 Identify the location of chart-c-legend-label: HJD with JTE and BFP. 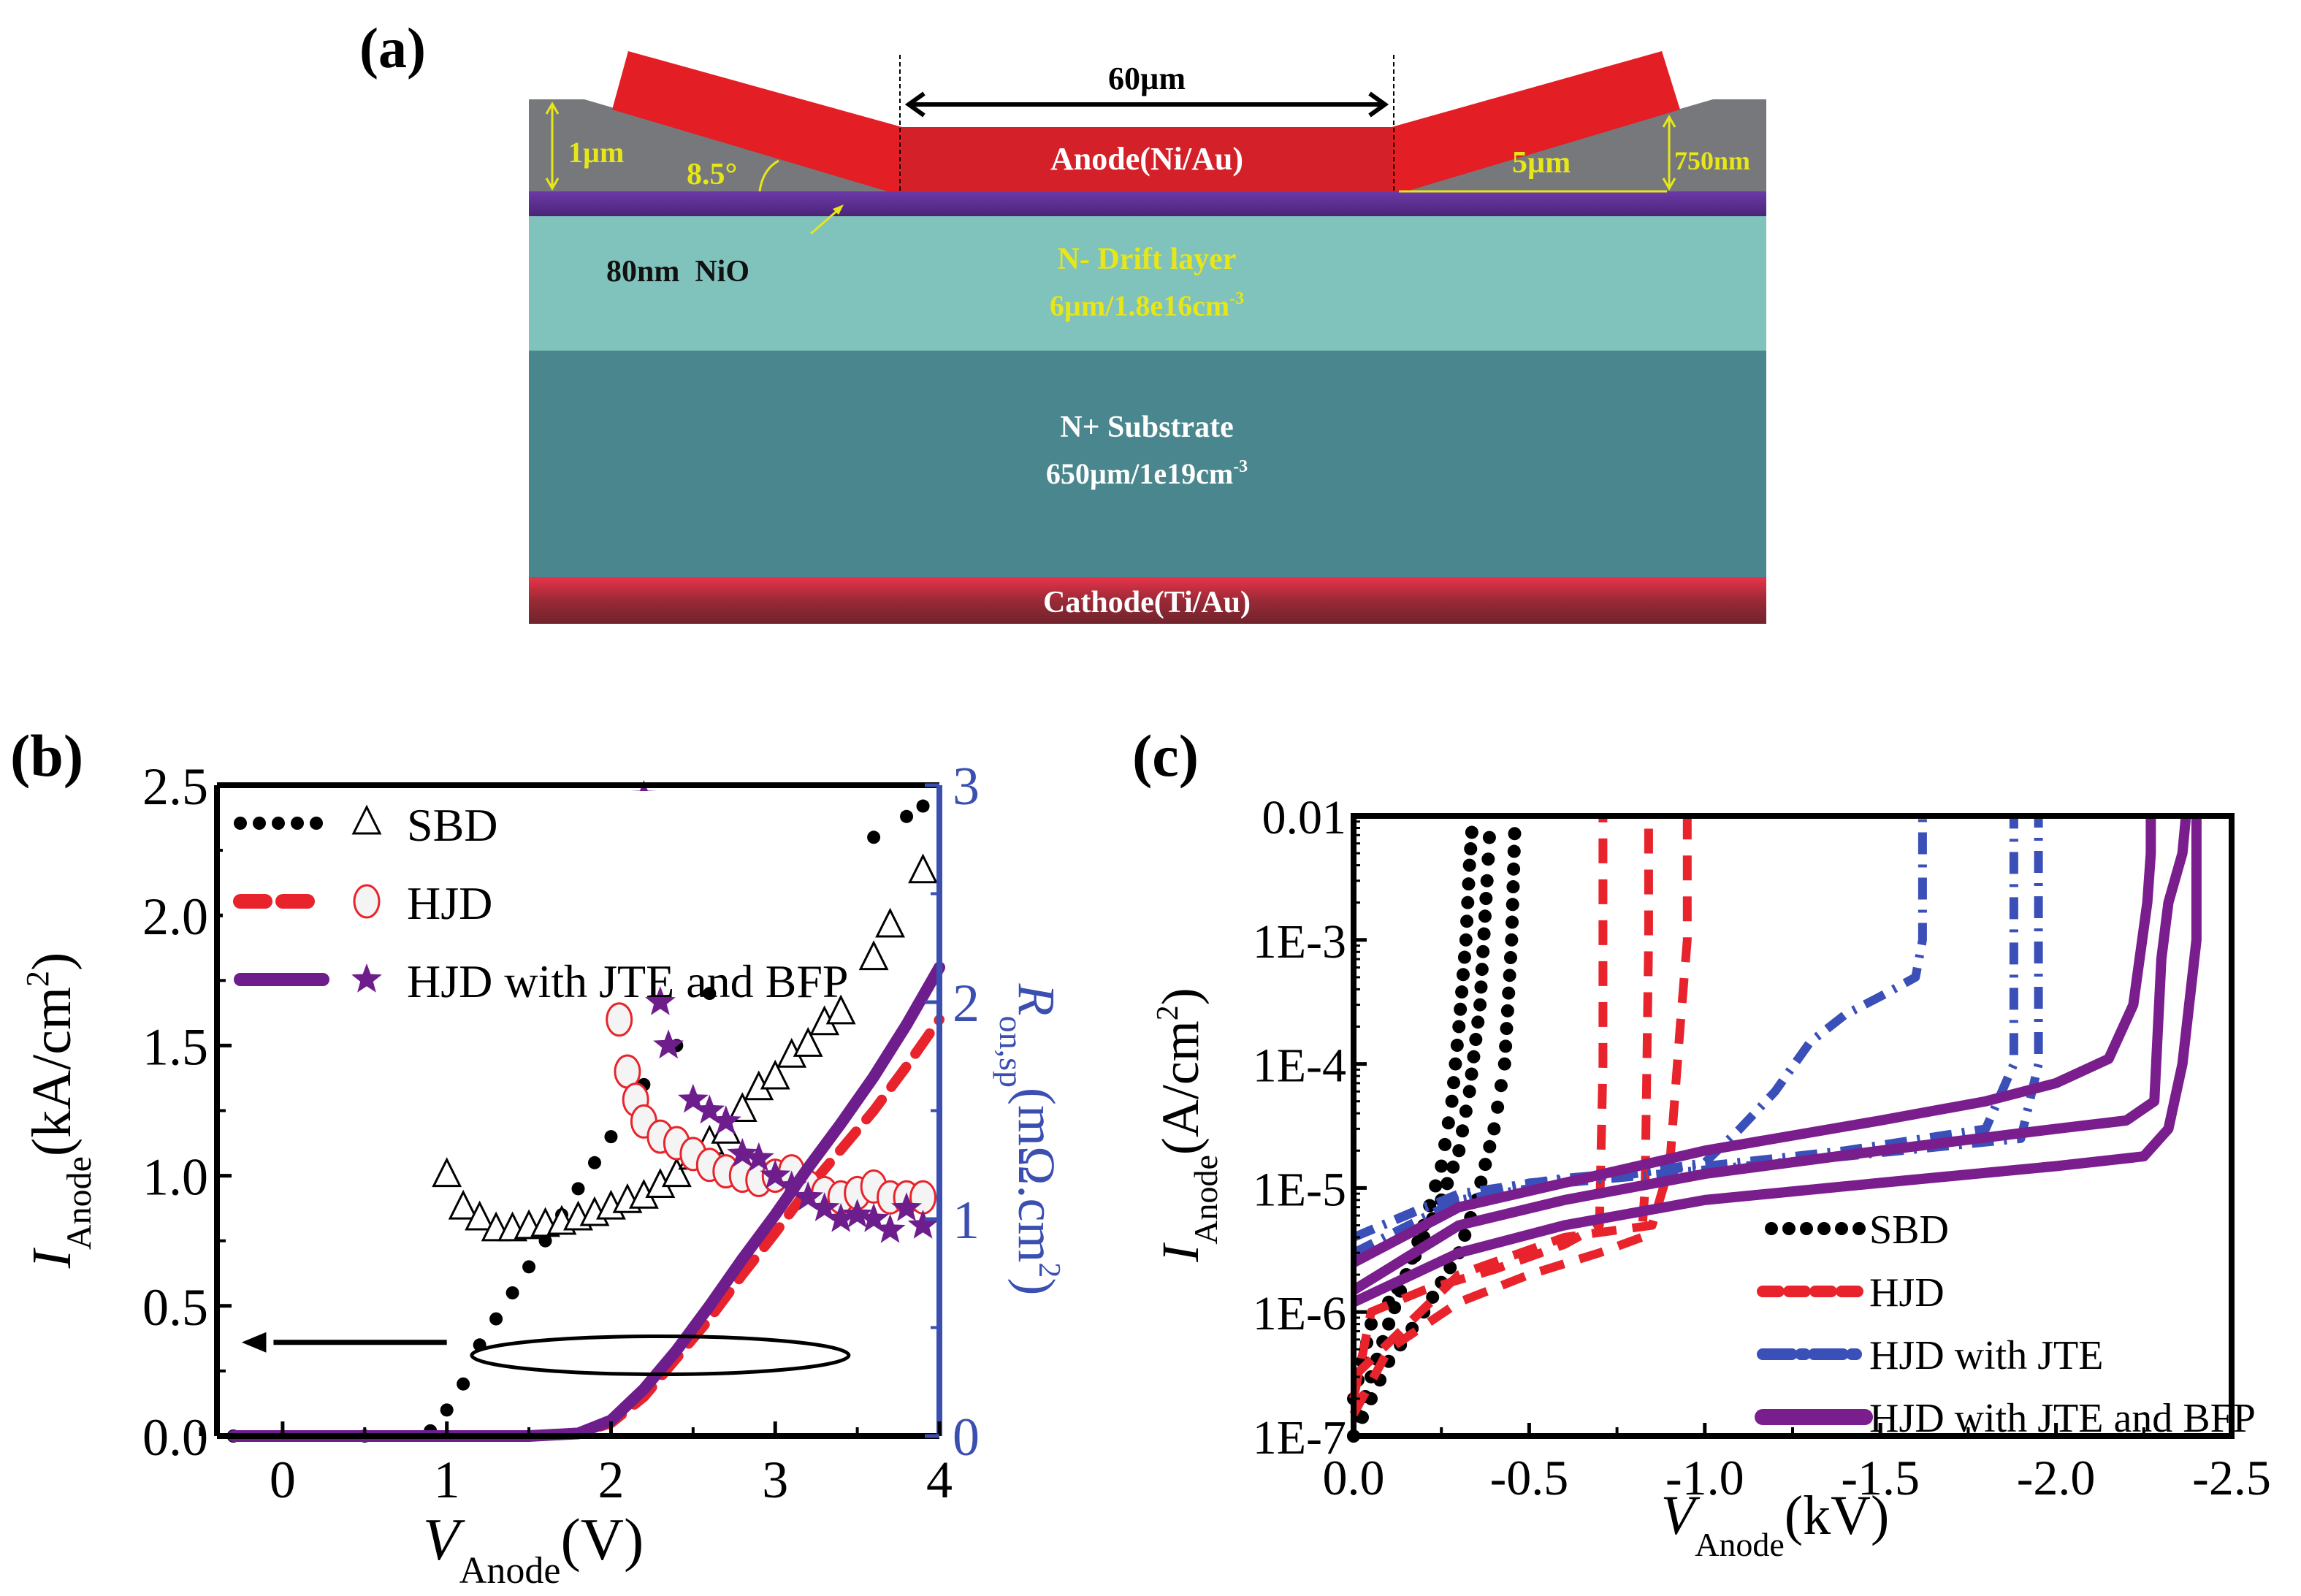
(2062, 1418).